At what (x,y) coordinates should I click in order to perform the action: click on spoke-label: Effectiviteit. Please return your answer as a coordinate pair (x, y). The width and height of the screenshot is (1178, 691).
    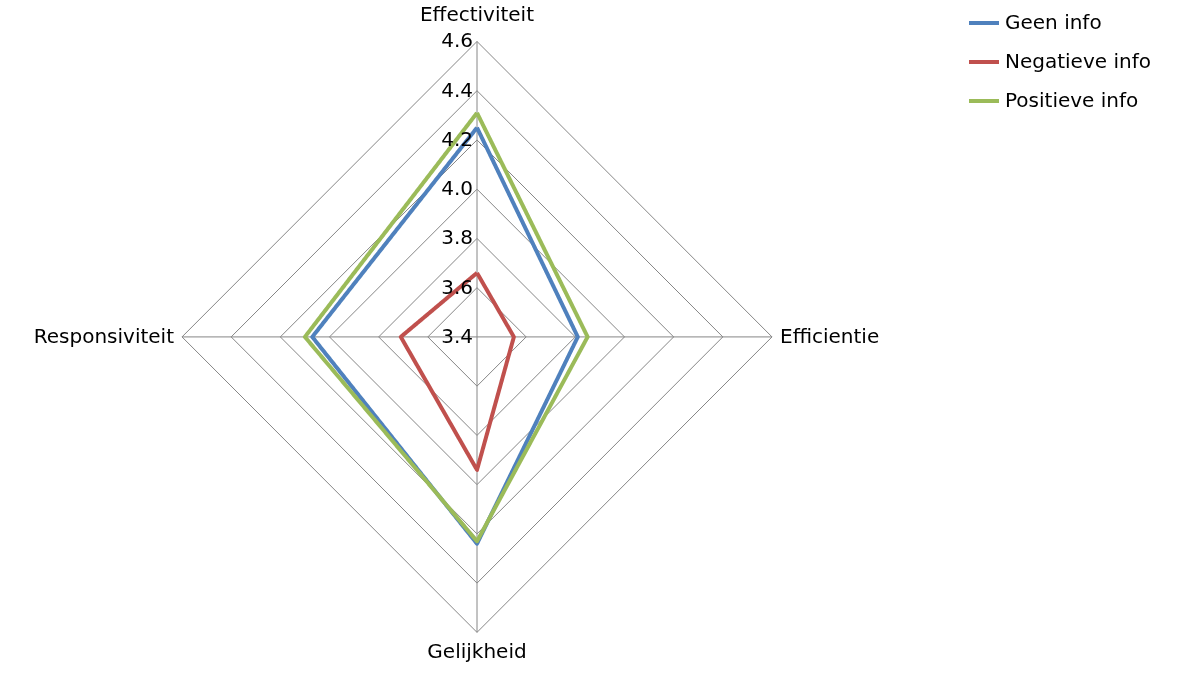
    Looking at the image, I should click on (477, 14).